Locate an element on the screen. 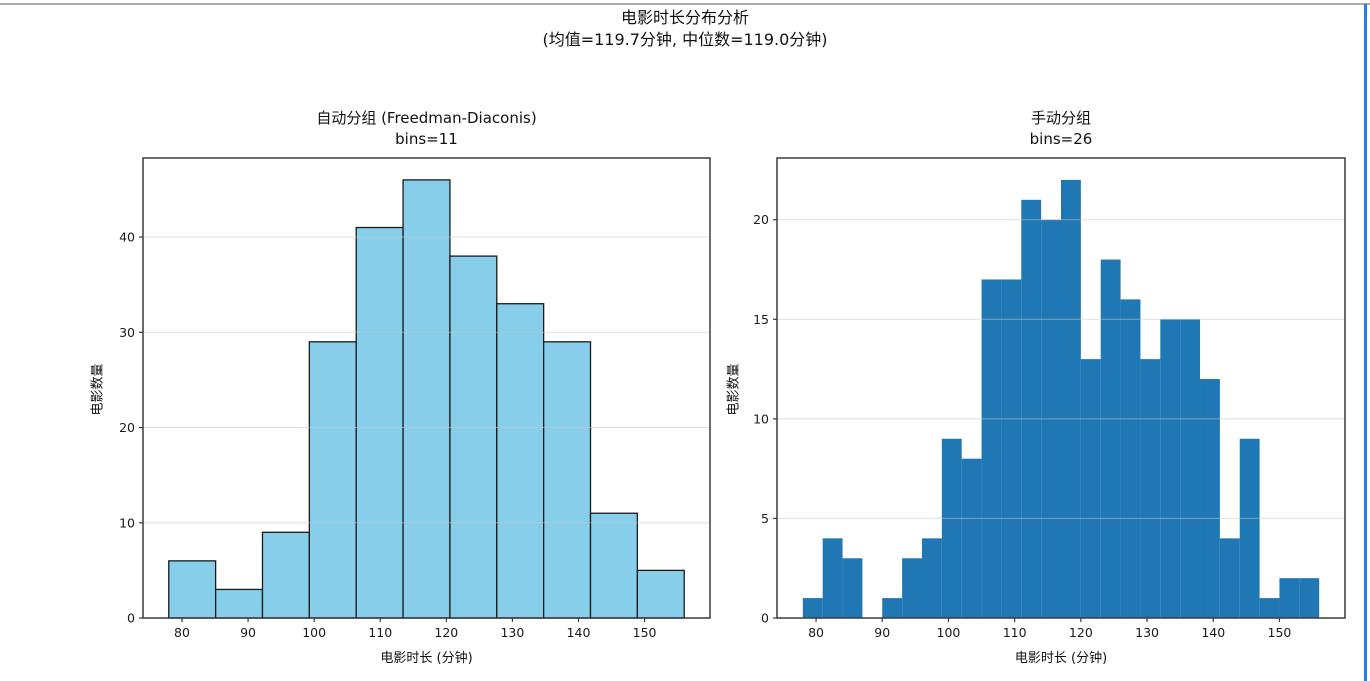 The width and height of the screenshot is (1370, 681). right-plot-title-line2: bins=26 is located at coordinates (1061, 139).